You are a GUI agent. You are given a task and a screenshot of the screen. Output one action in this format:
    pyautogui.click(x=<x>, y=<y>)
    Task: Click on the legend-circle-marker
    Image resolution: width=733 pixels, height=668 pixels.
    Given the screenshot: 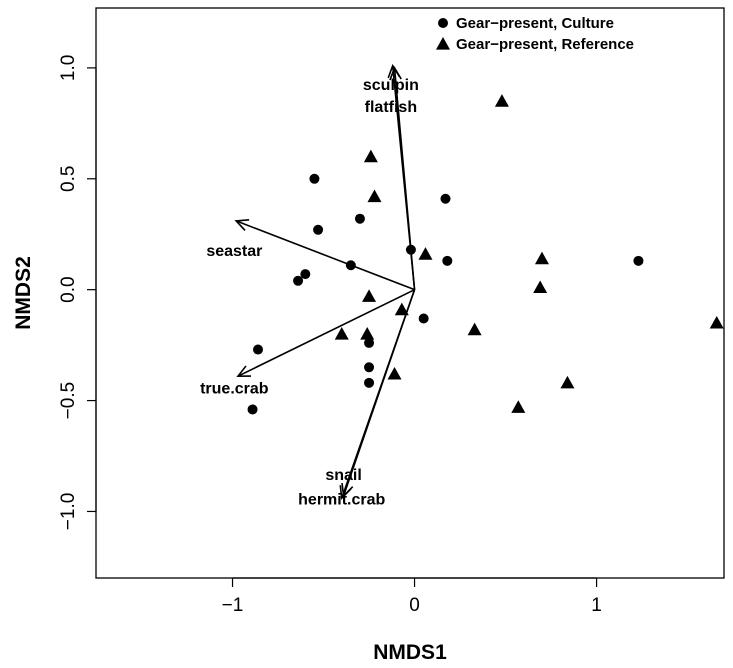 What is the action you would take?
    pyautogui.click(x=443, y=23)
    